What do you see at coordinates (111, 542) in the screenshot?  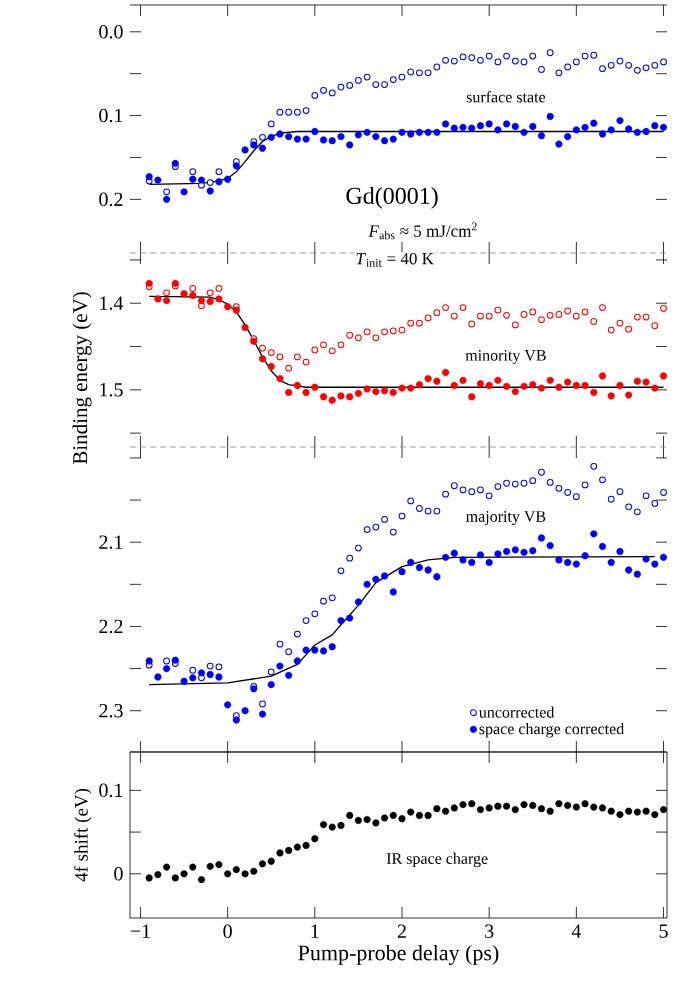 I see `y-tick-label: 2.1` at bounding box center [111, 542].